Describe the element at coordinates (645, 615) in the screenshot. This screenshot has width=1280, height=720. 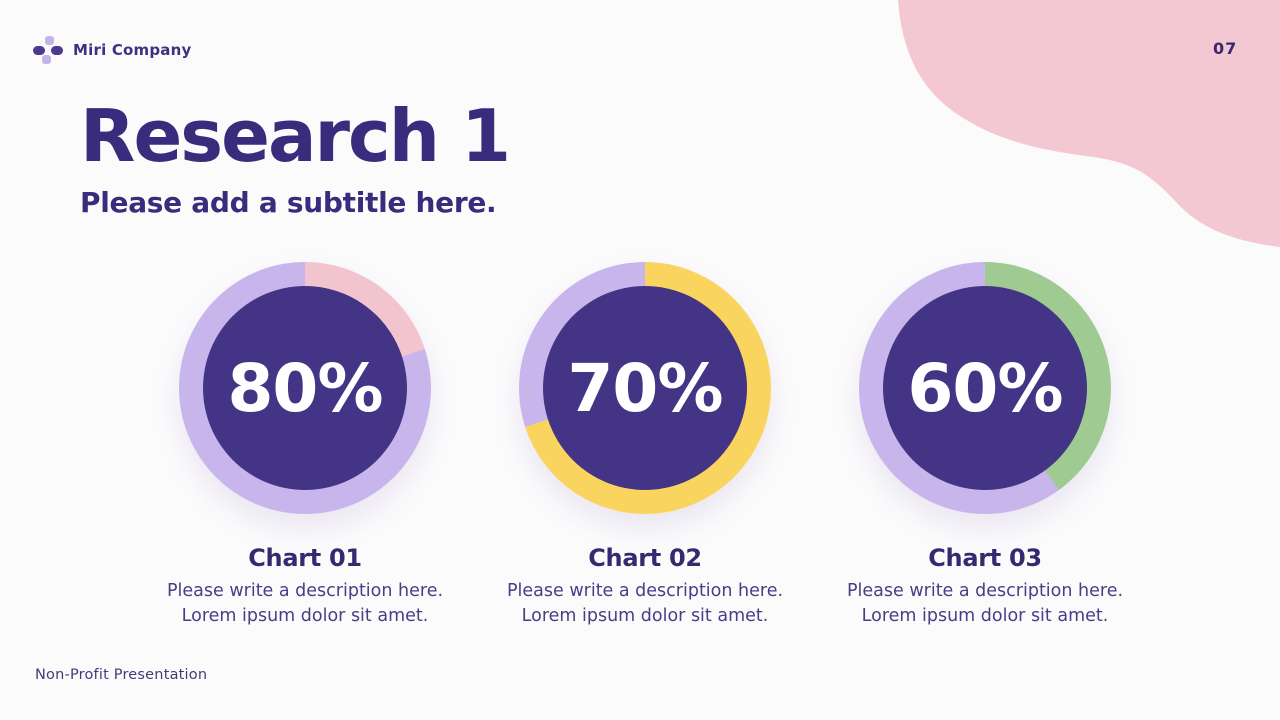
I see `chart-2-description-line-2: Lorem ipsum dolor sit amet.` at that location.